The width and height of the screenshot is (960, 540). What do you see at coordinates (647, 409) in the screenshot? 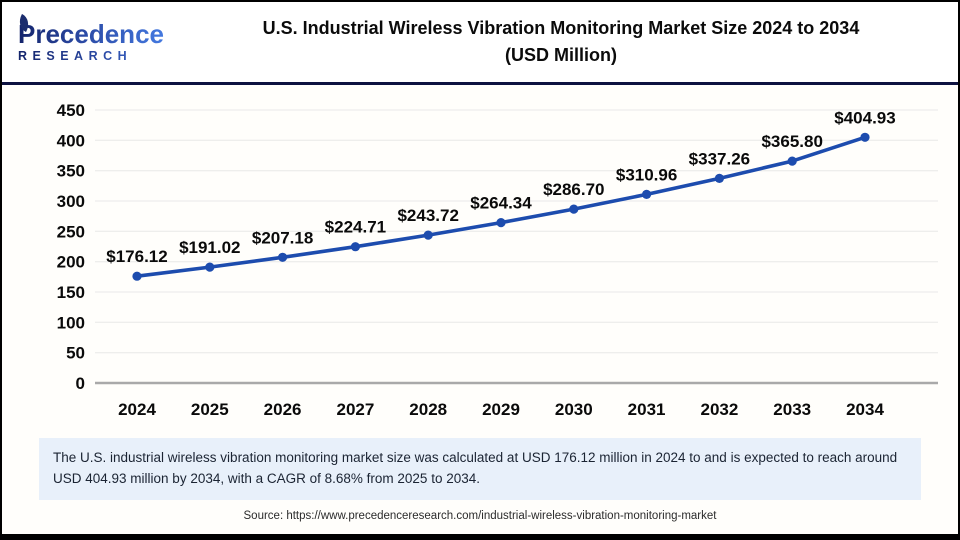
I see `x-tick-label: 2031` at bounding box center [647, 409].